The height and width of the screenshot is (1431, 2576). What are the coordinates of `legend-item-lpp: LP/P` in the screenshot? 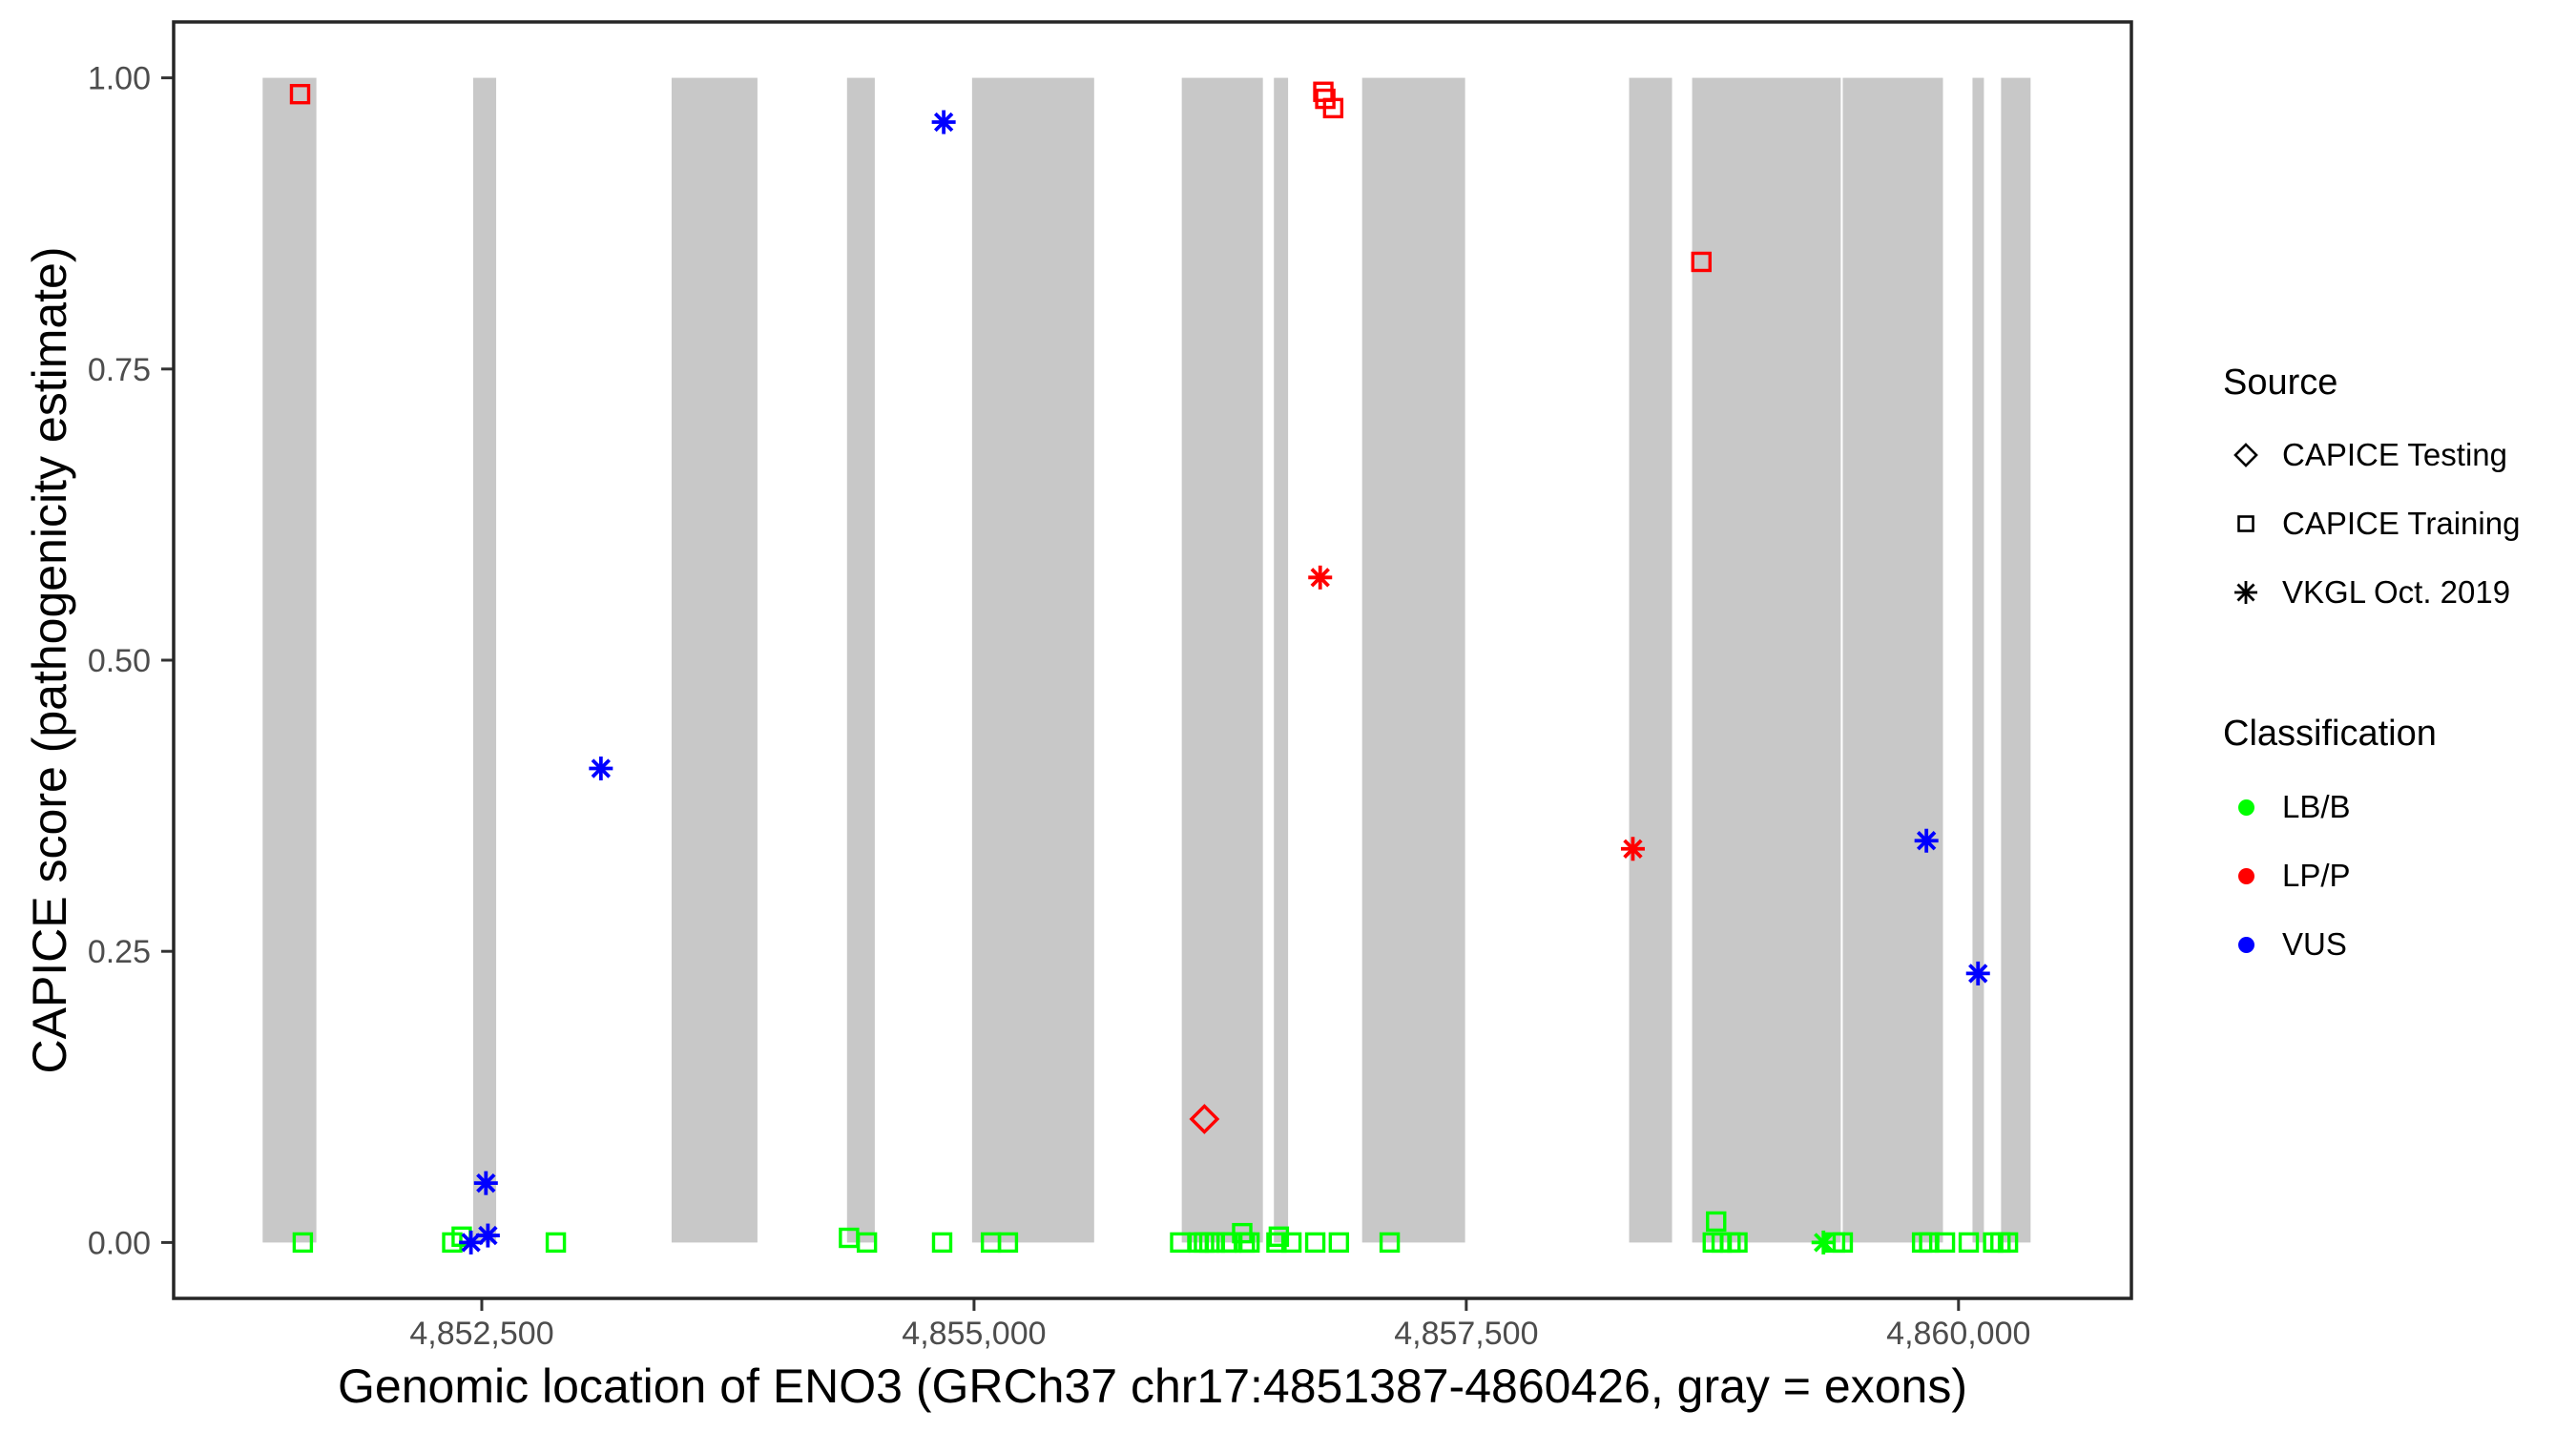 It's located at (2287, 876).